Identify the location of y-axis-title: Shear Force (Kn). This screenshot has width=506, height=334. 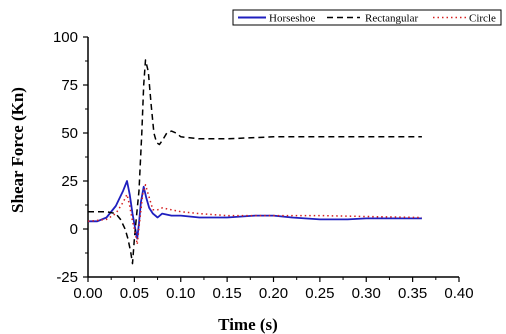
(17, 150).